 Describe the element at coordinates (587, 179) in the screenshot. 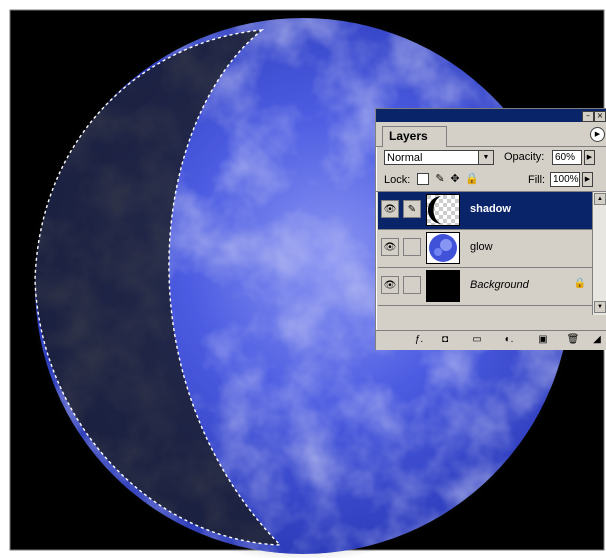

I see `fill-slider-arrow-icon: ▶` at that location.